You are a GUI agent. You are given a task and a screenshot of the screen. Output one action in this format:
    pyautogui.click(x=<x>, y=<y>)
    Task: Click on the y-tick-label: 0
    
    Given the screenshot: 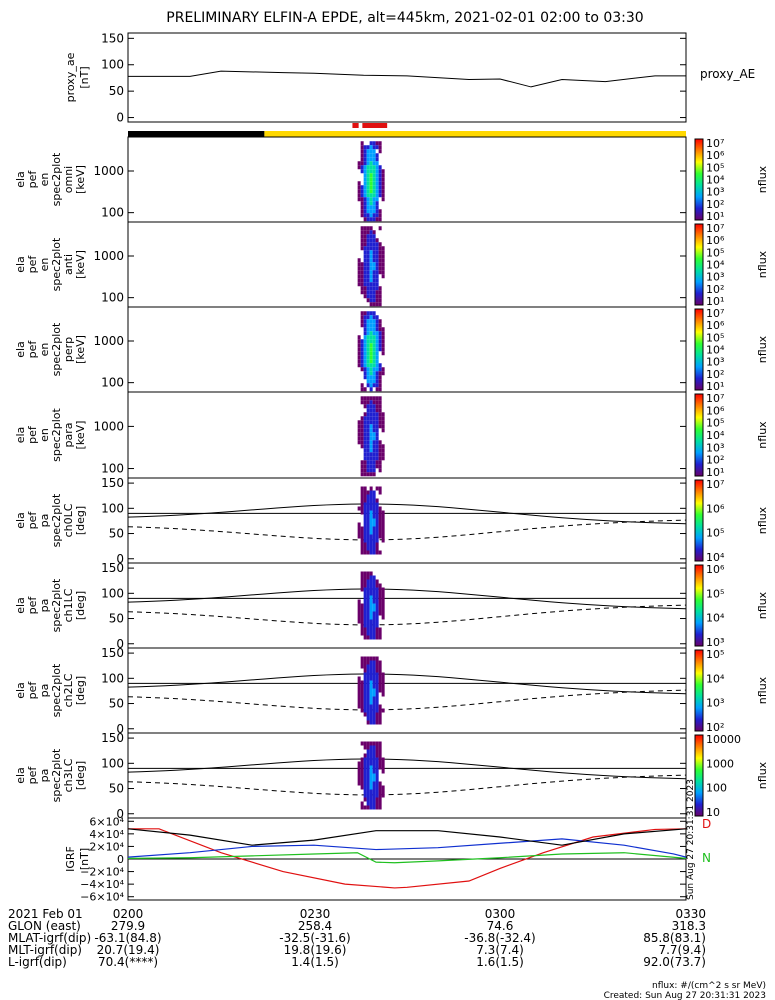 What is the action you would take?
    pyautogui.click(x=120, y=814)
    